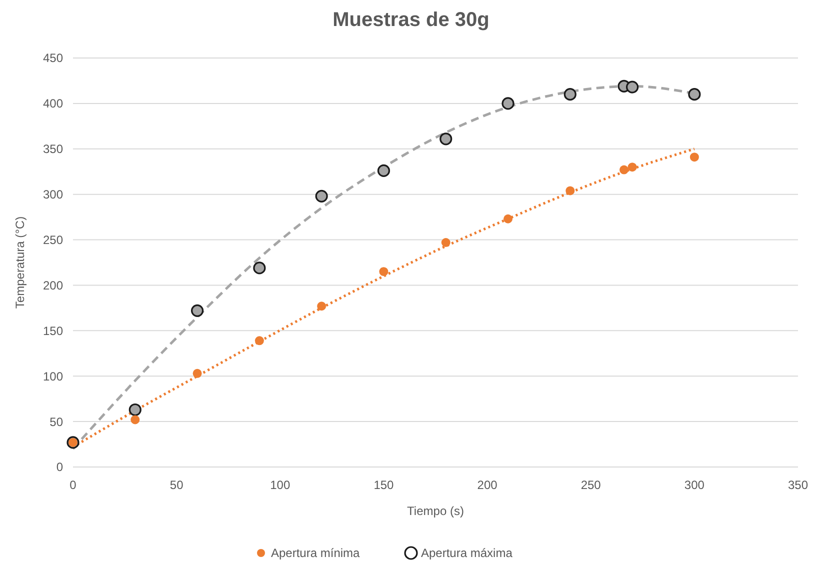 The height and width of the screenshot is (569, 822). What do you see at coordinates (60, 467) in the screenshot?
I see `y-tick-label: 0` at bounding box center [60, 467].